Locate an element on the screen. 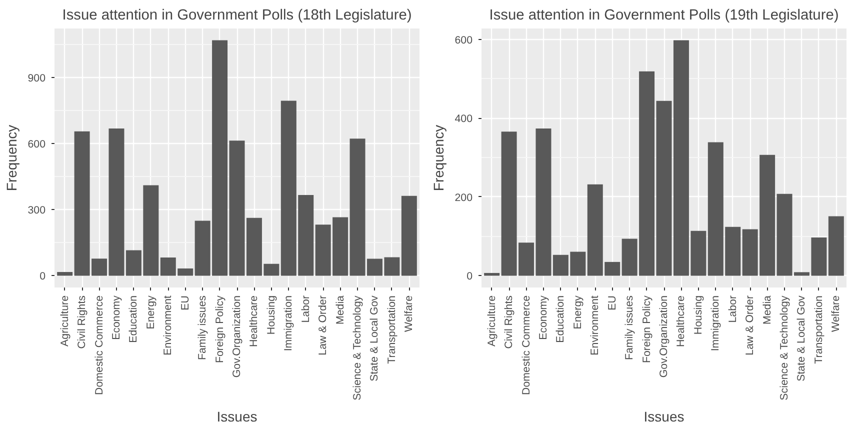 The image size is (855, 427). y-tick-label: 300 is located at coordinates (37, 210).